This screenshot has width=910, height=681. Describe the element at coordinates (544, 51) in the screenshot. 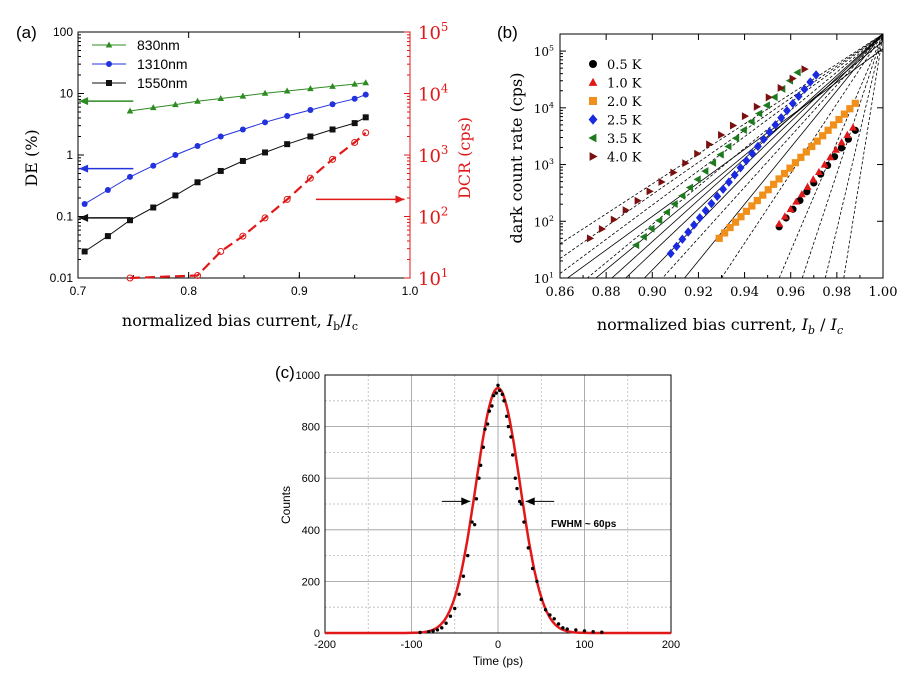

I see `panel-b-y-tick-label: 105` at that location.